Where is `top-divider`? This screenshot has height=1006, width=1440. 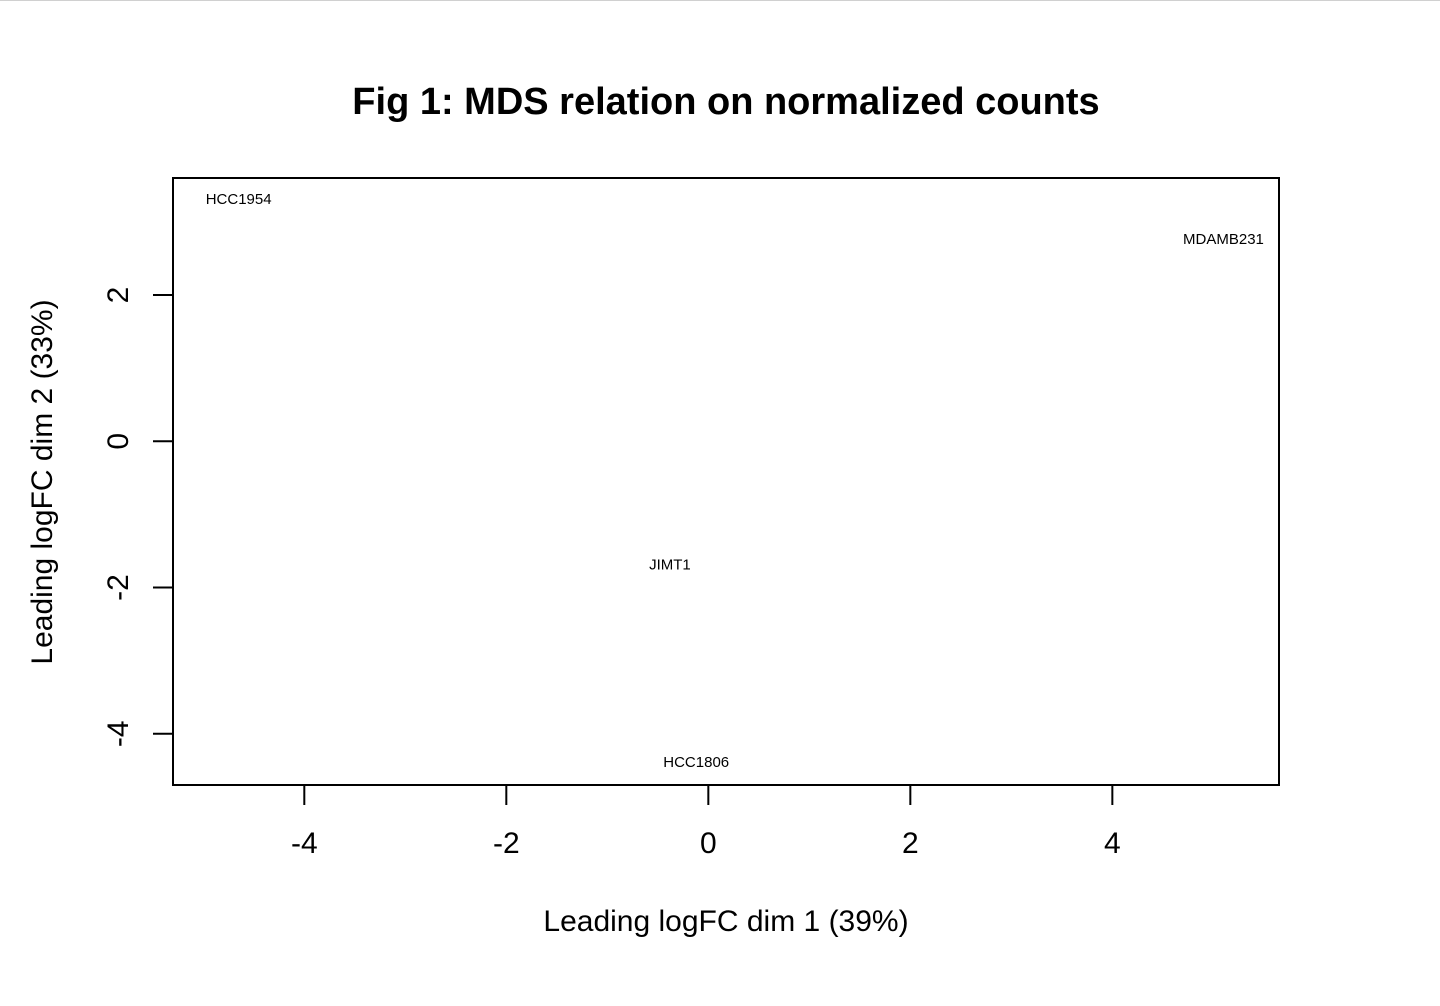 top-divider is located at coordinates (720, 0).